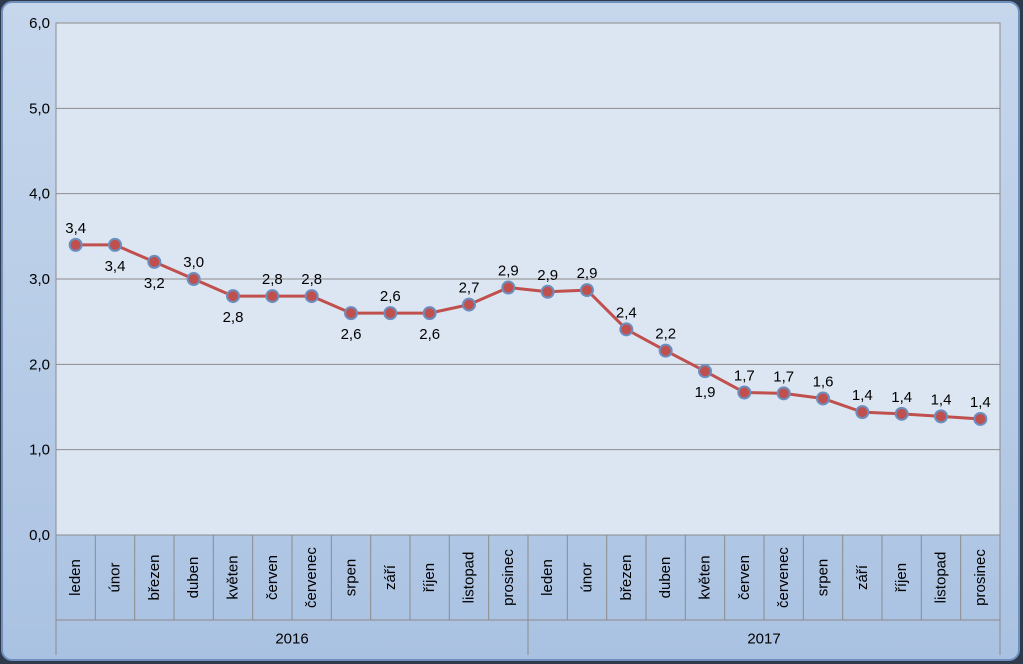 The image size is (1023, 664). I want to click on data-label: 2,7, so click(469, 288).